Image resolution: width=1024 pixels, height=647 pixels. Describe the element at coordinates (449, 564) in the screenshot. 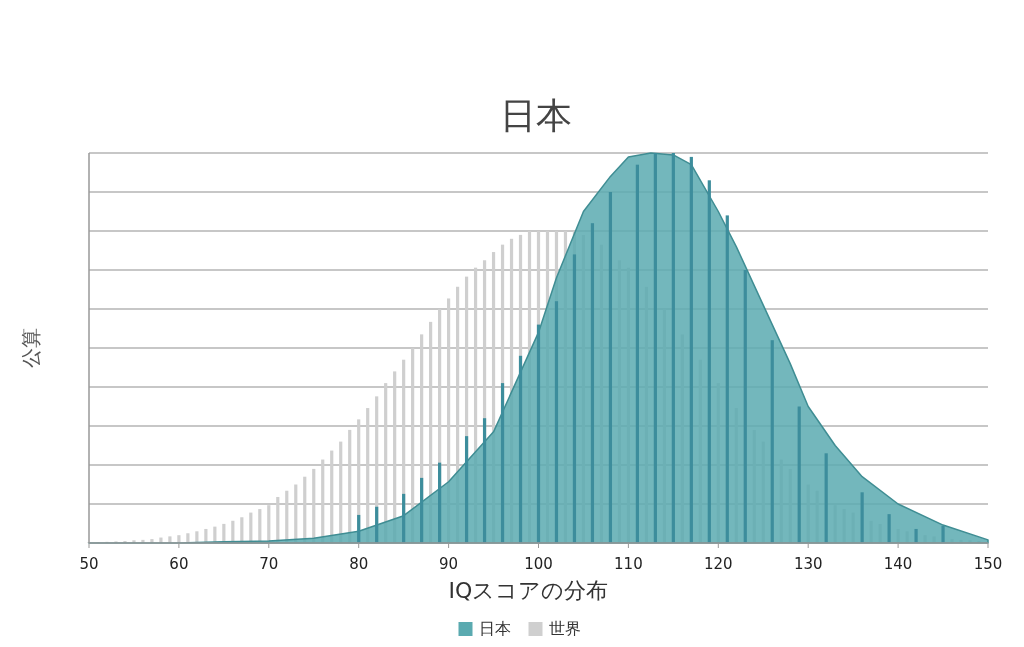

I see `x-tick-label: 90` at that location.